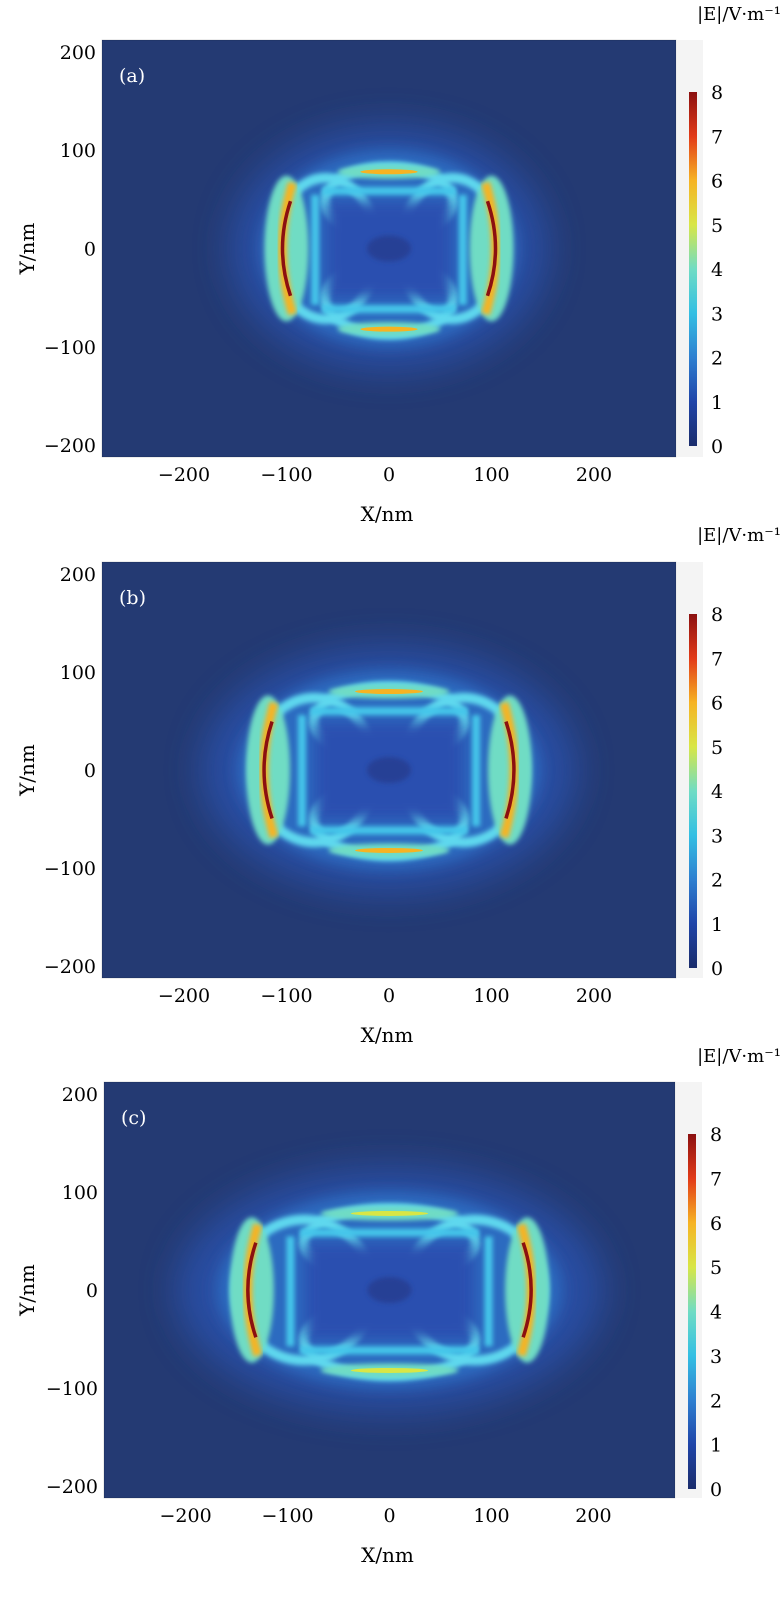 Image resolution: width=780 pixels, height=1600 pixels. Describe the element at coordinates (132, 598) in the screenshot. I see `panel-label: (b)` at that location.